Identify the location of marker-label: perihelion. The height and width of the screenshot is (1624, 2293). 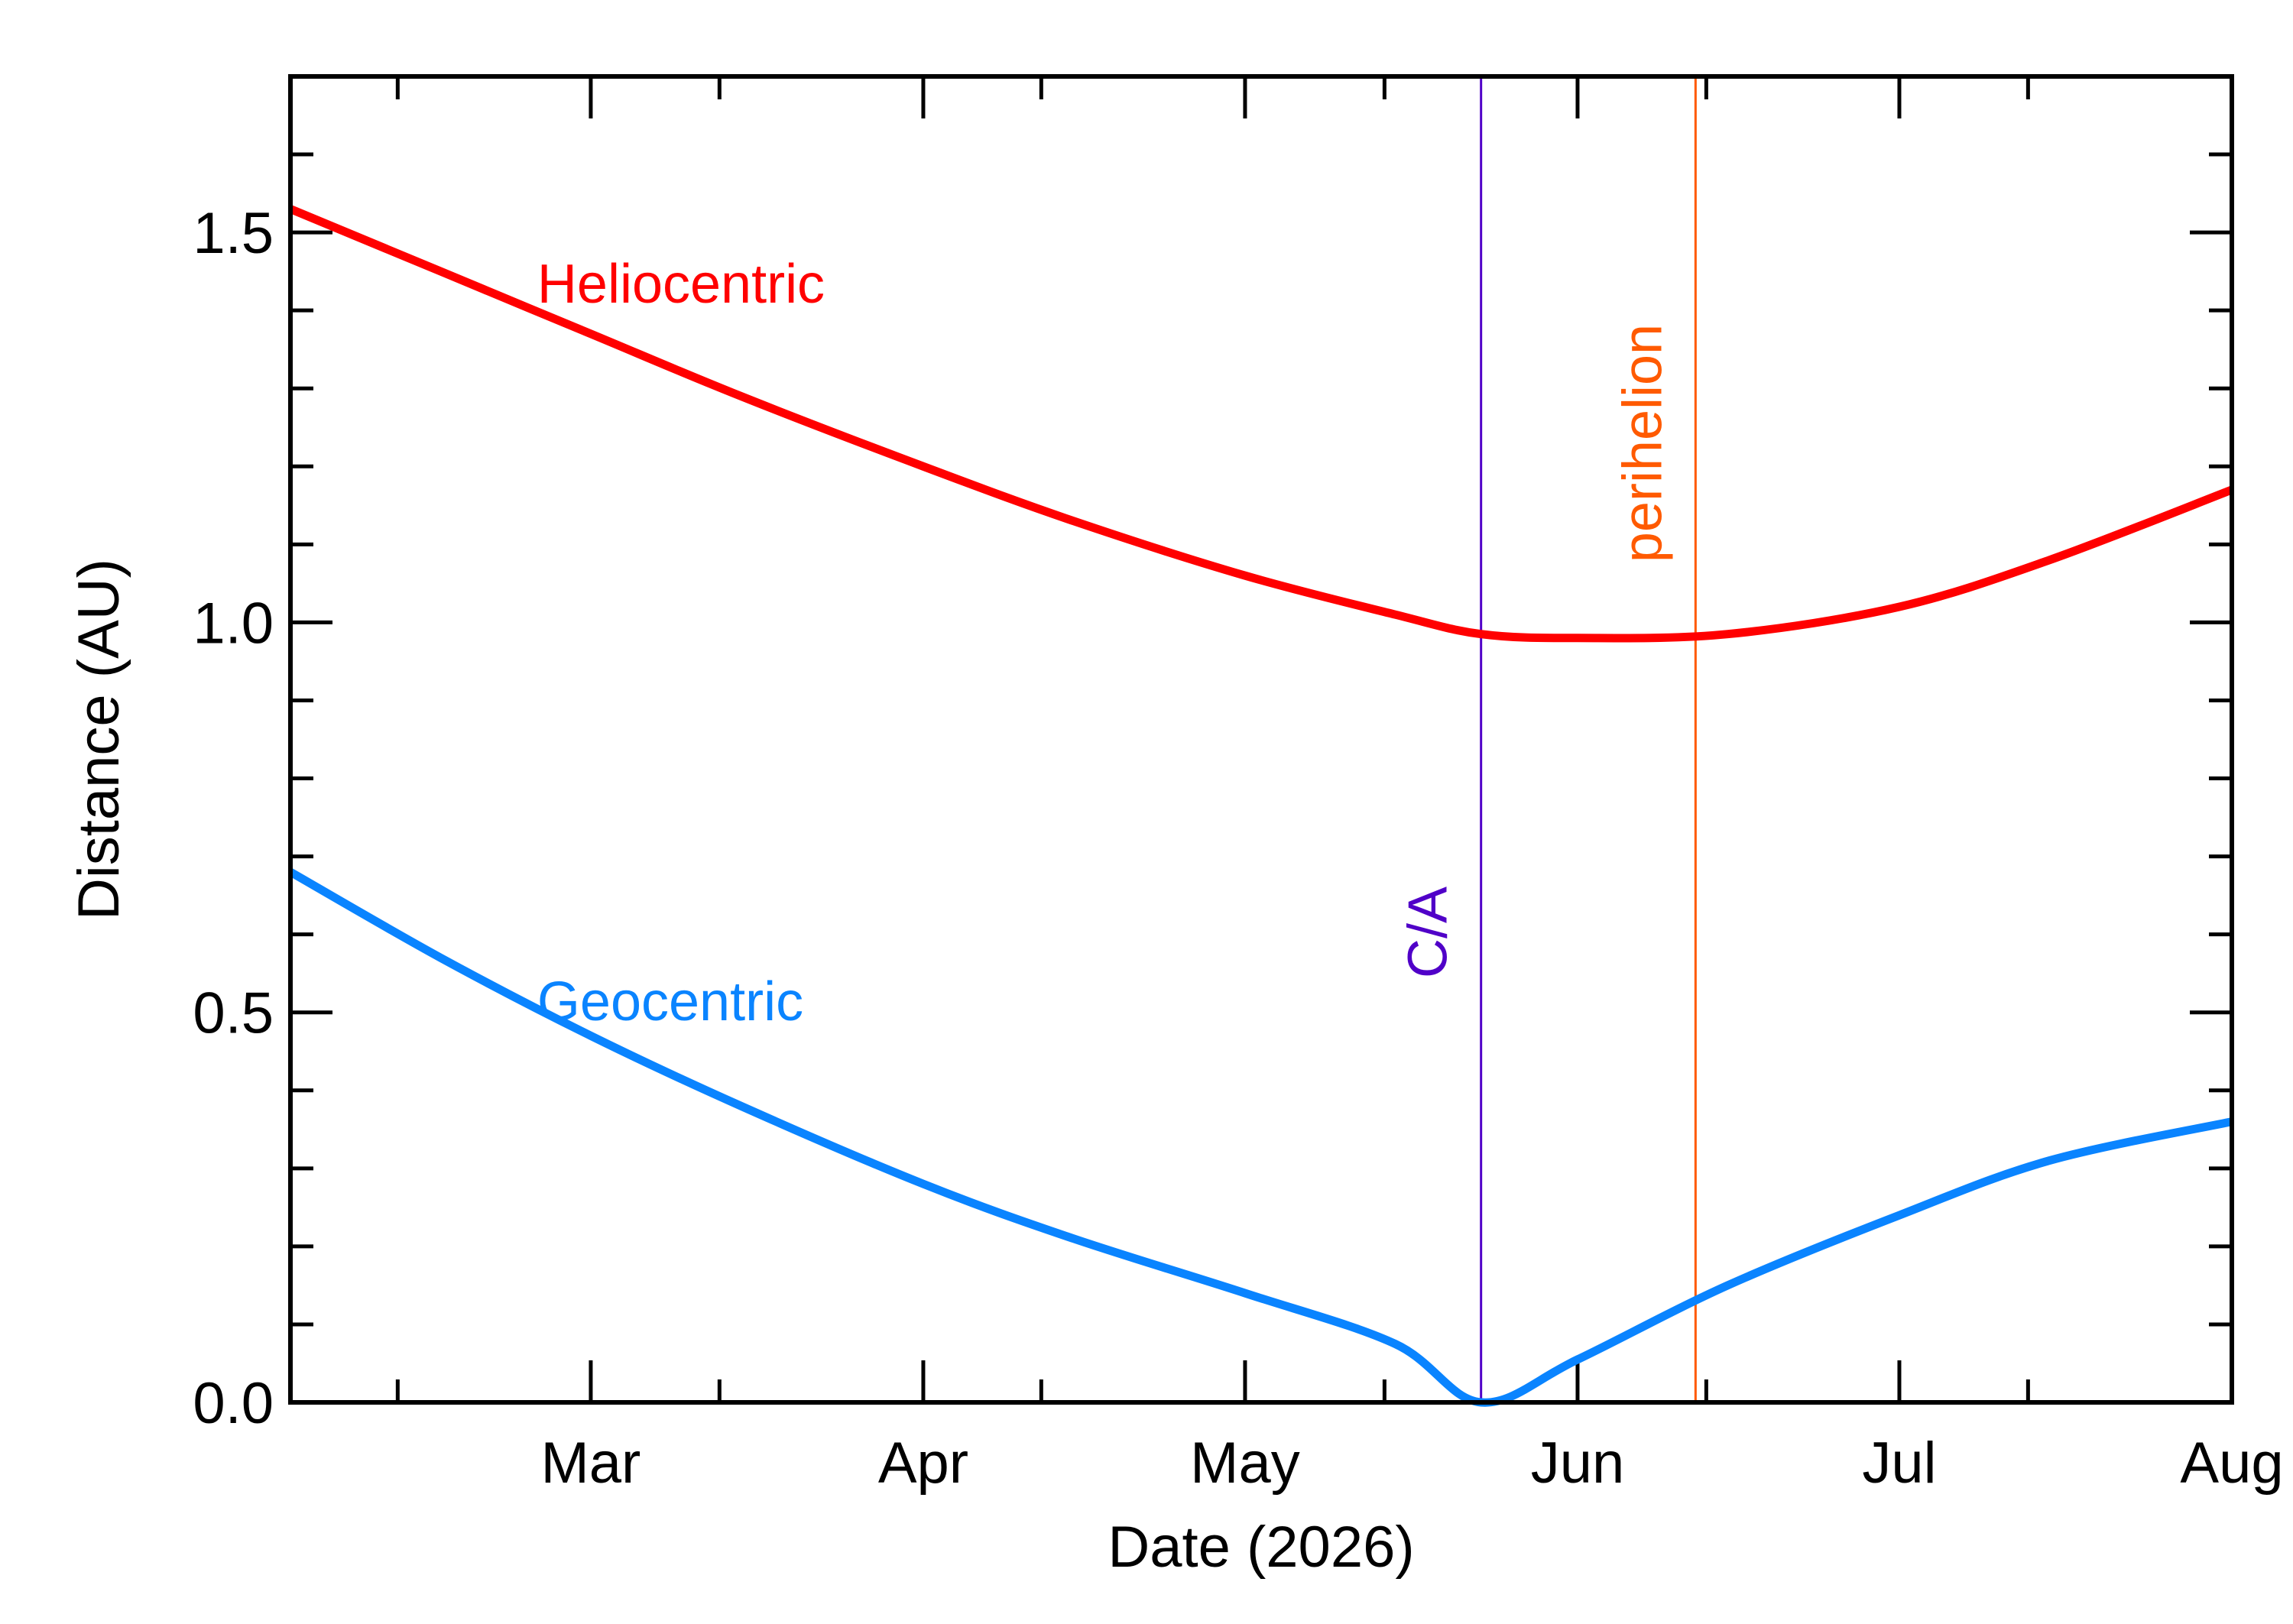
(1643, 443).